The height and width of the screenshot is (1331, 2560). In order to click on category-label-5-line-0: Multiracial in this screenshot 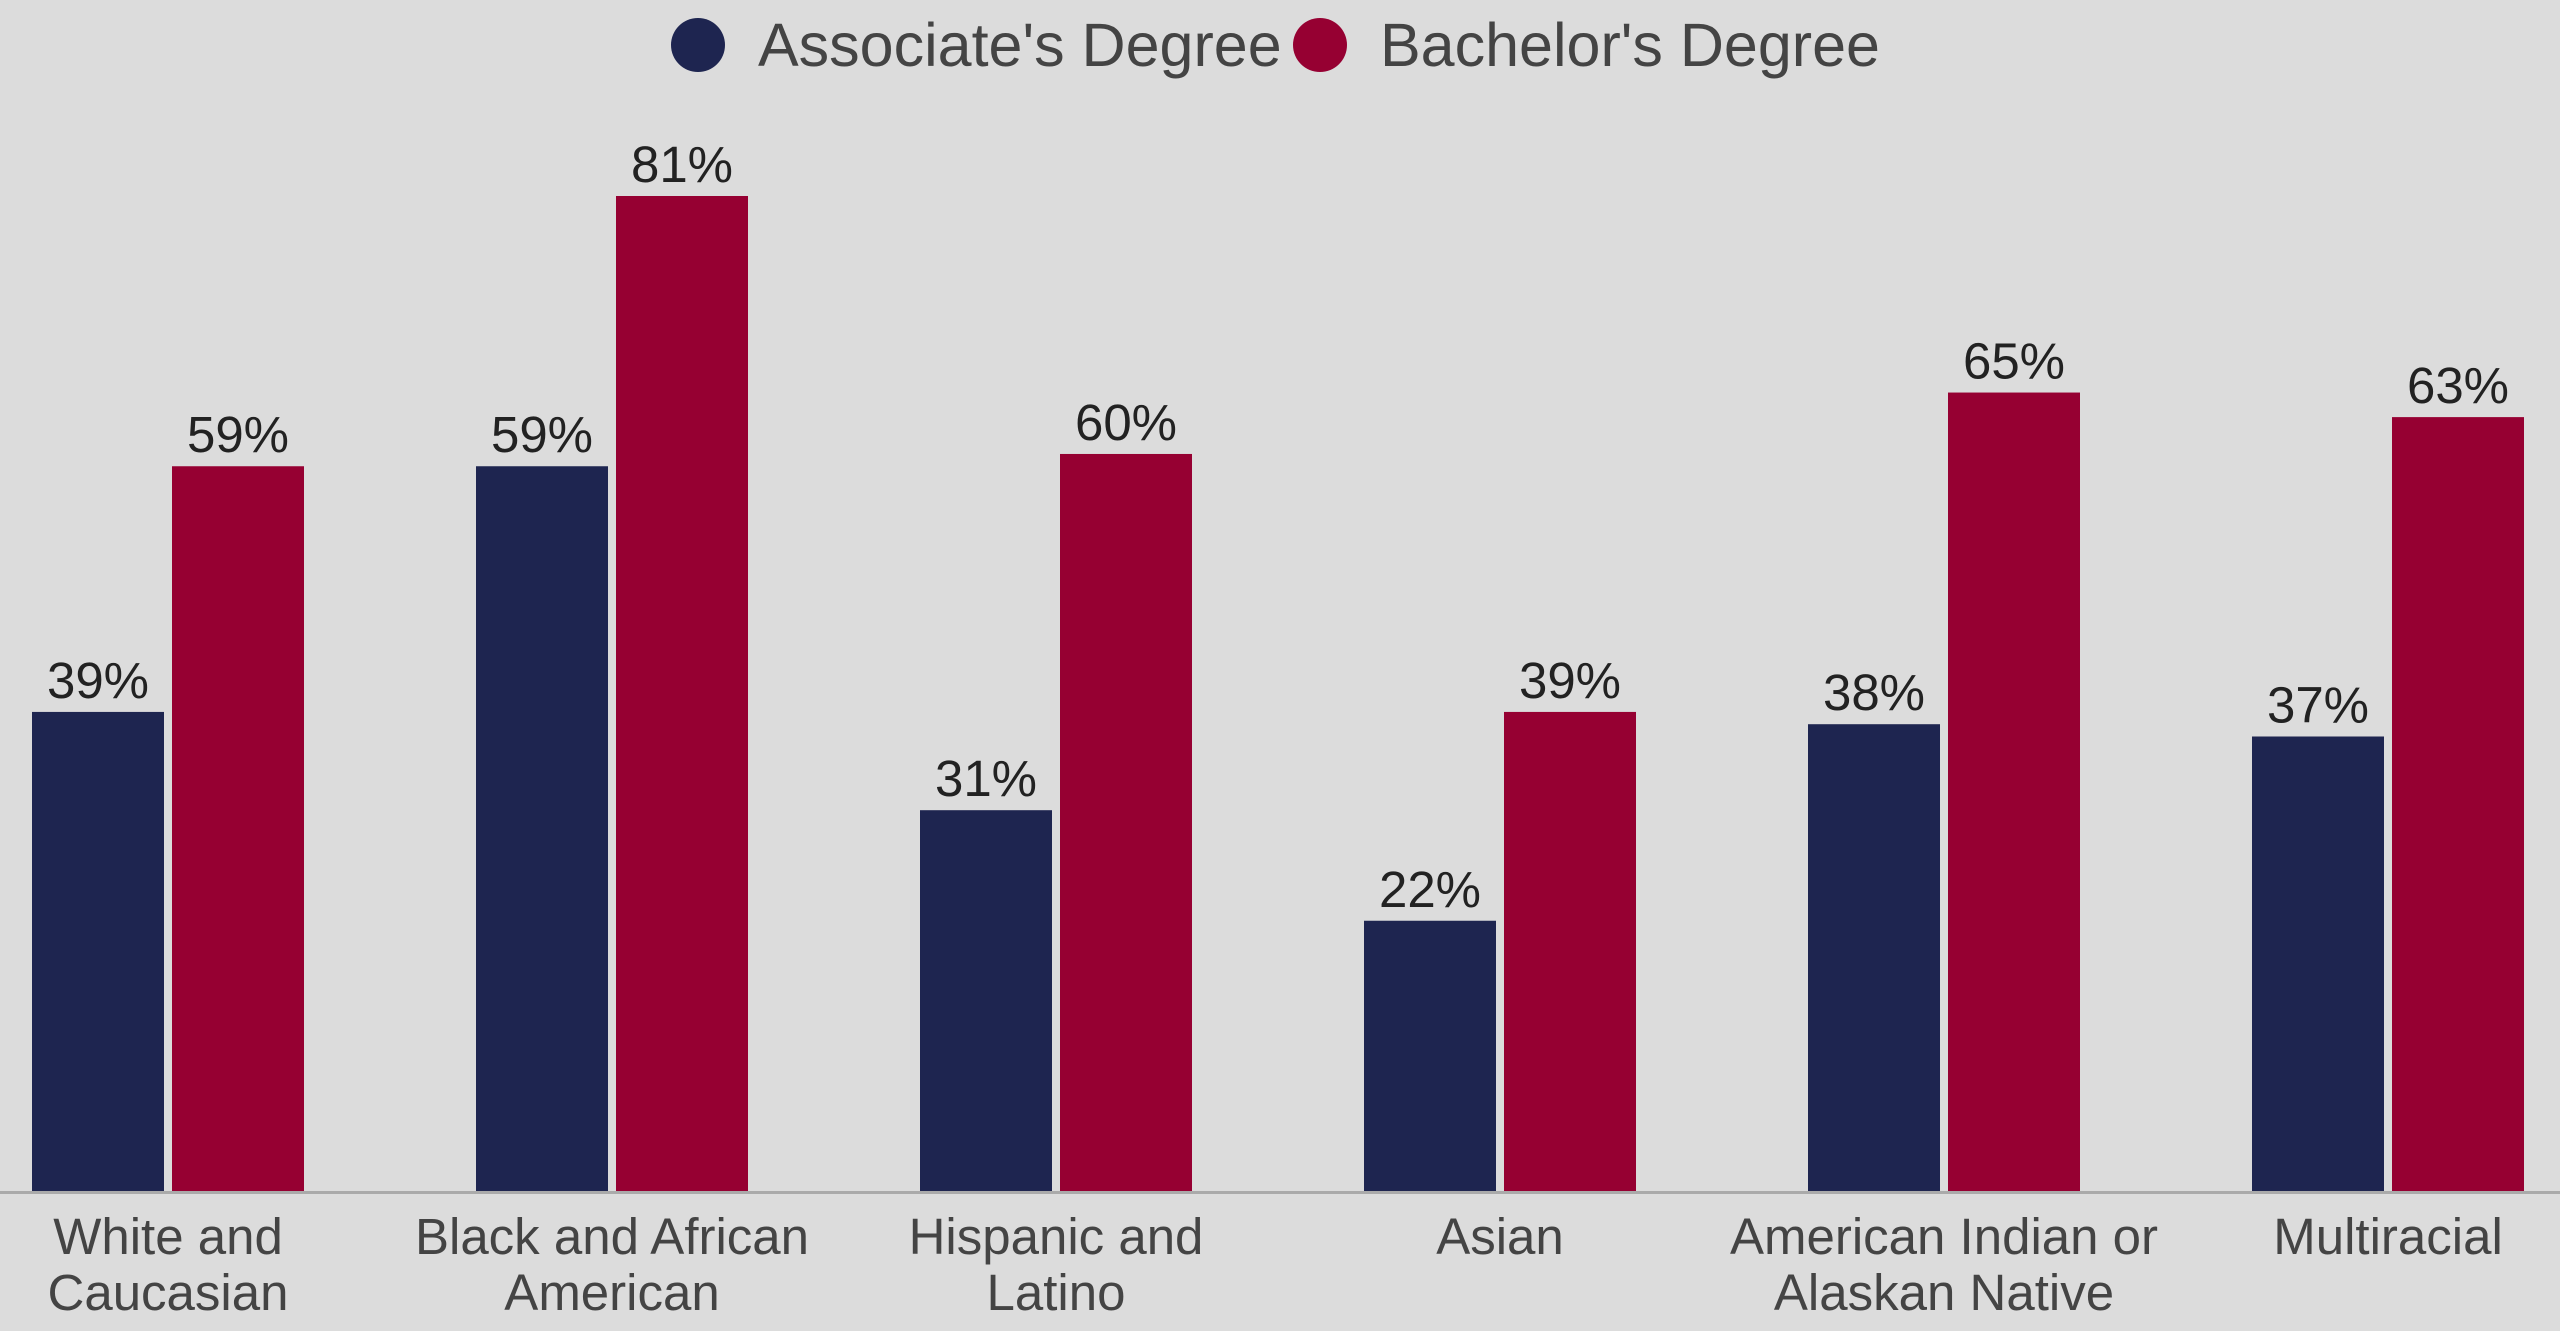, I will do `click(2388, 1236)`.